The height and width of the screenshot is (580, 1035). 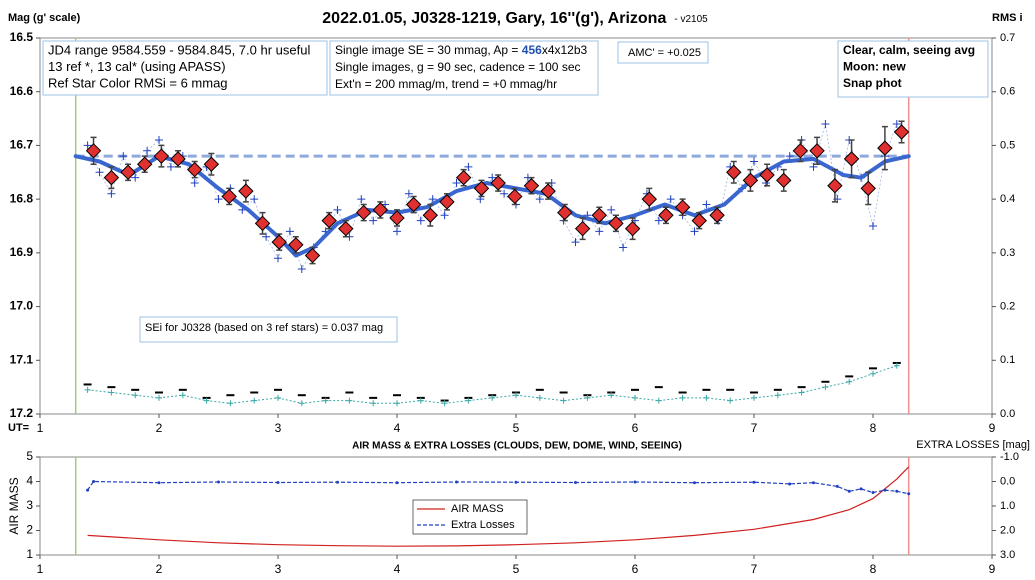 I want to click on annotation-highlight: 456, so click(x=532, y=50).